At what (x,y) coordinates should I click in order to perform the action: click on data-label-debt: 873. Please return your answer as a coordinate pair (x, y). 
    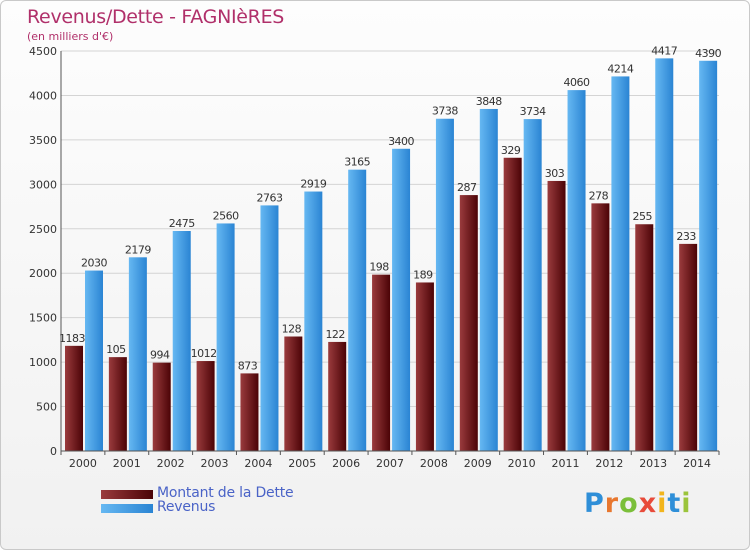
    Looking at the image, I should click on (248, 365).